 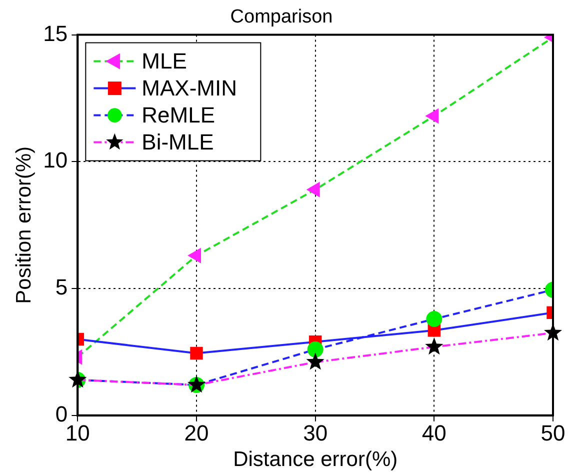 I want to click on legend-label: MAX-MIN, so click(x=189, y=87).